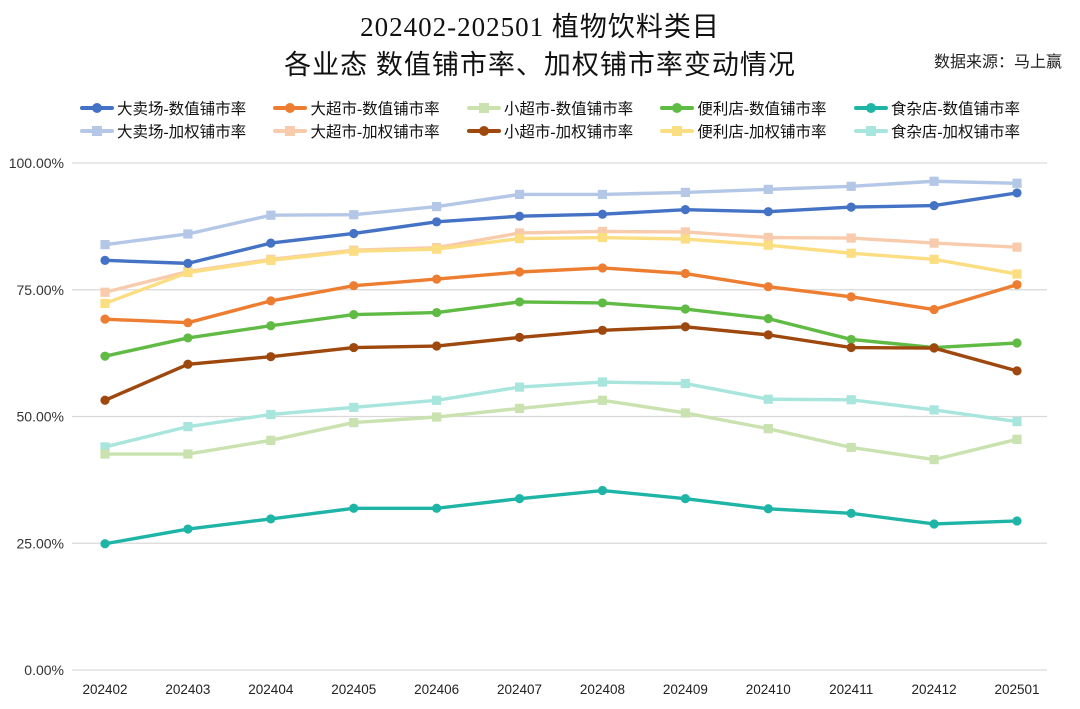  I want to click on legend-item: 便利店-加权铺市率, so click(743, 131).